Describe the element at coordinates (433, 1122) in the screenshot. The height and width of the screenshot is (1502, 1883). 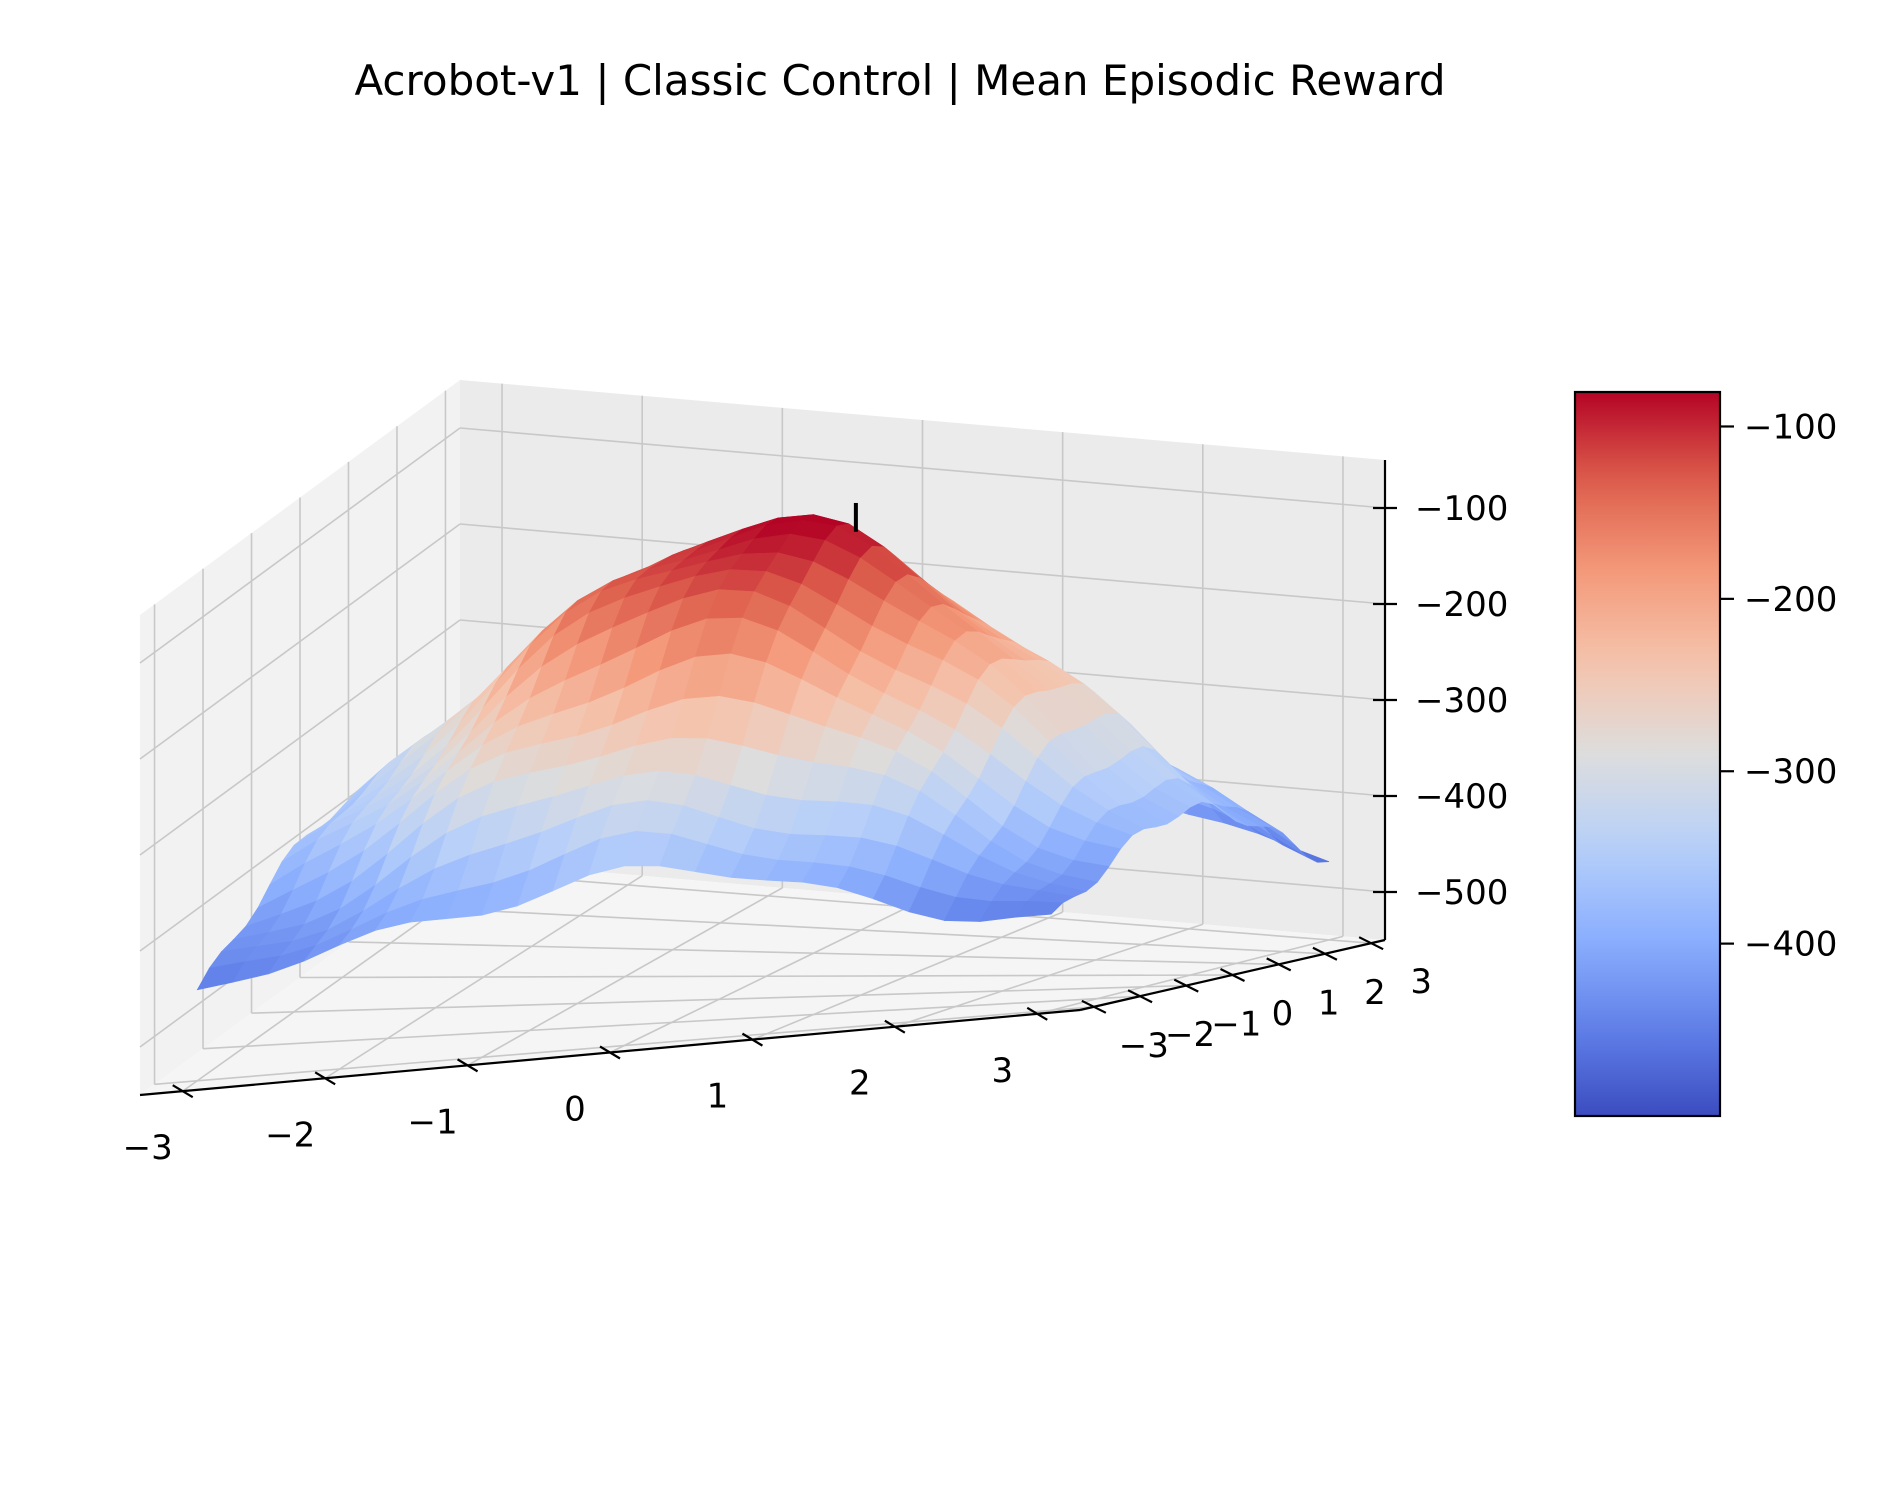
I see `x-tick-label: −1` at that location.